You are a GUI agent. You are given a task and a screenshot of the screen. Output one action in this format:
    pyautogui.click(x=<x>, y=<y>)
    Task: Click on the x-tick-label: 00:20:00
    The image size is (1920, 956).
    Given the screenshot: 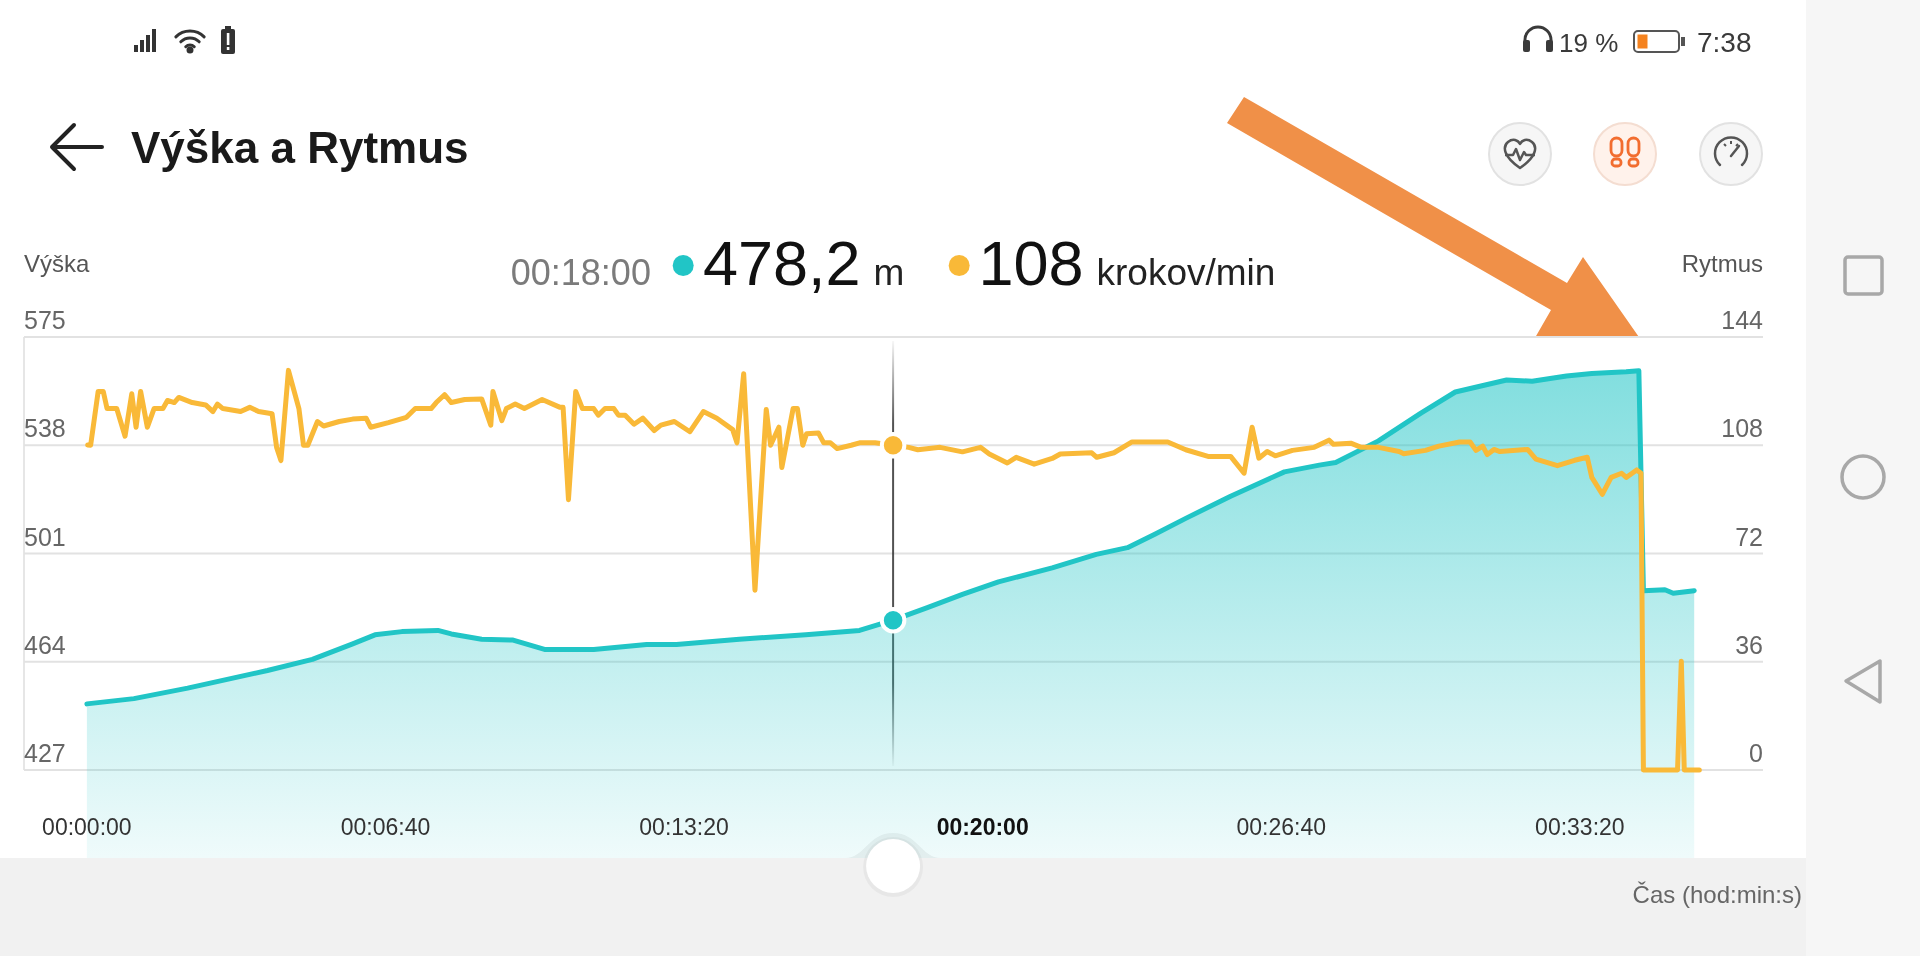 What is the action you would take?
    pyautogui.click(x=982, y=827)
    